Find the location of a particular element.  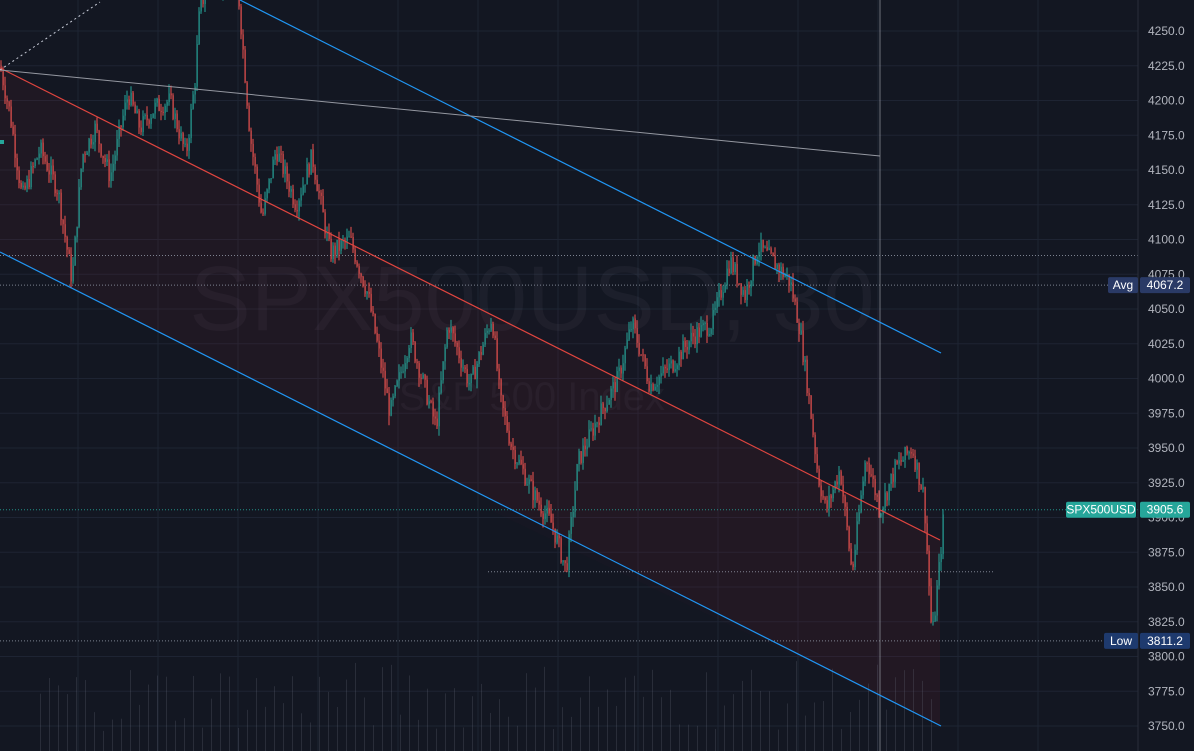

dotted-projection-line is located at coordinates (50, 36).